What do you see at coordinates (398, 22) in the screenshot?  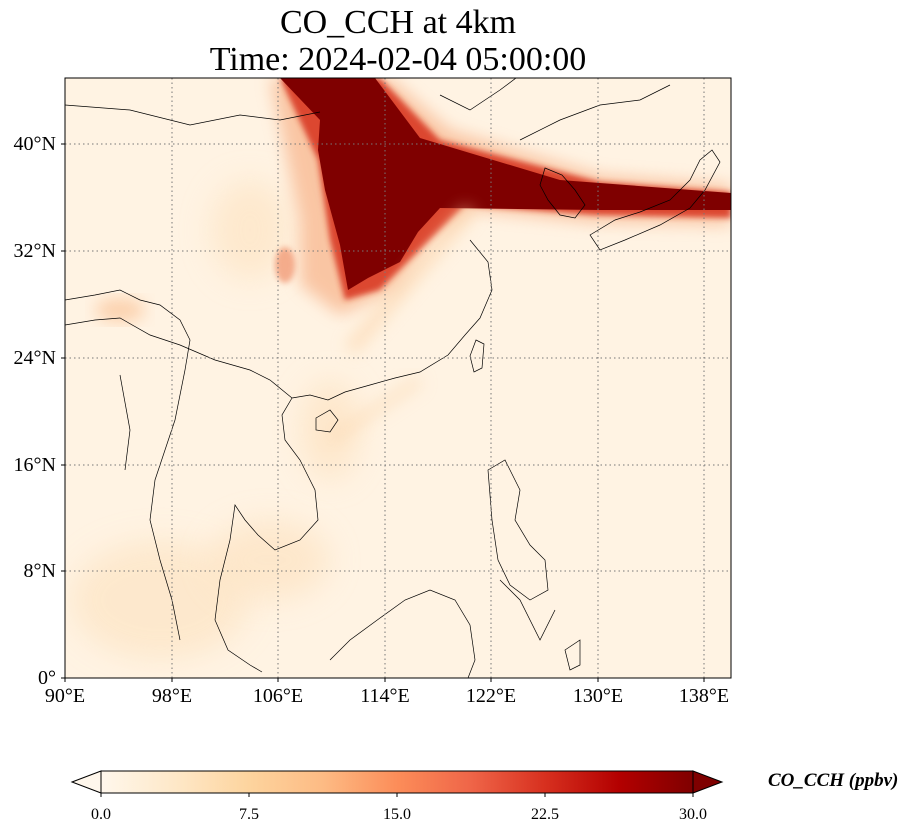 I see `map-title: CO_CCH at 4km` at bounding box center [398, 22].